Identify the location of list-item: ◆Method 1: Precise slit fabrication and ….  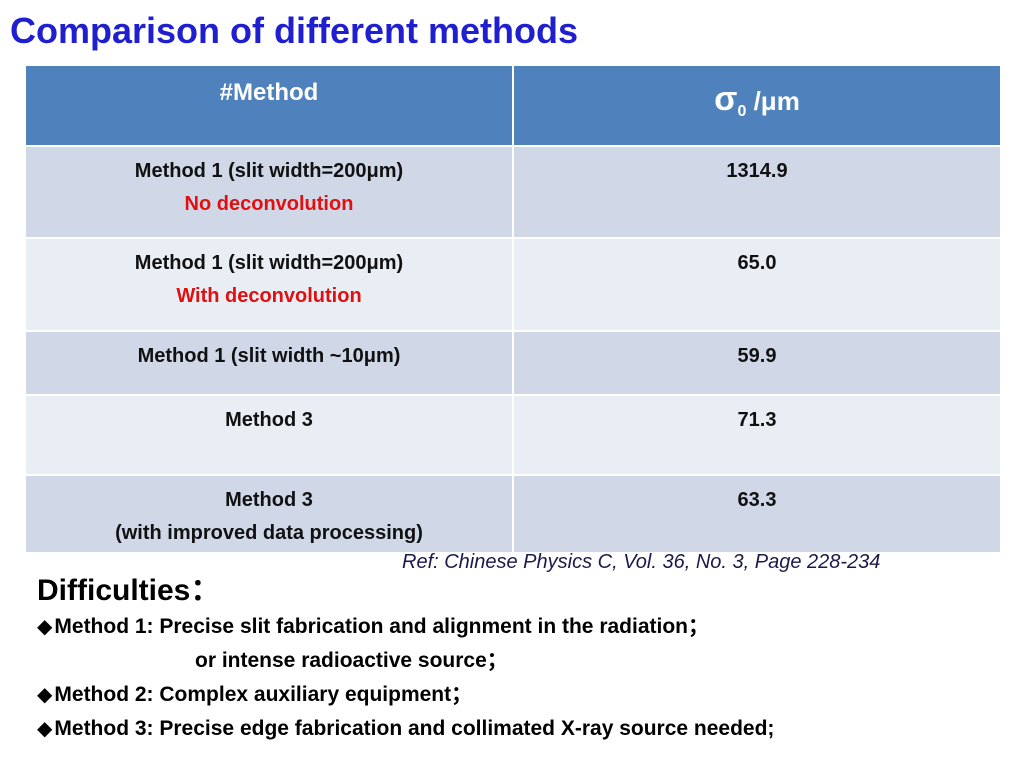
(405, 627).